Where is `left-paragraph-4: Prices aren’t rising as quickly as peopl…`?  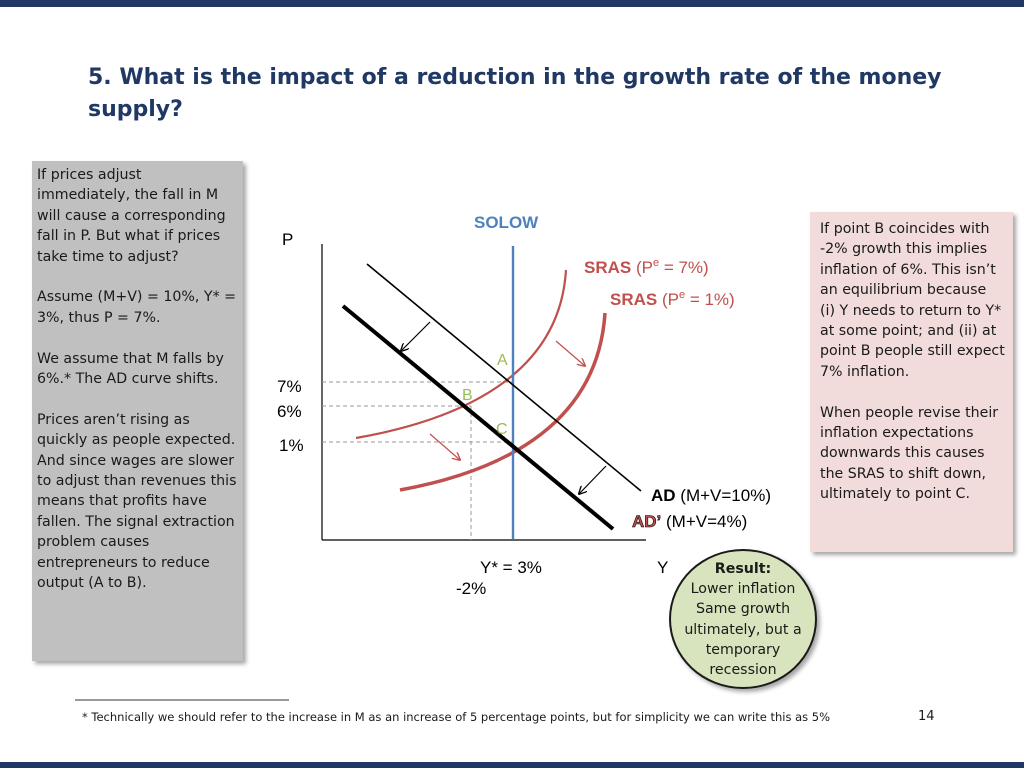 left-paragraph-4: Prices aren’t rising as quickly as peopl… is located at coordinates (137, 501).